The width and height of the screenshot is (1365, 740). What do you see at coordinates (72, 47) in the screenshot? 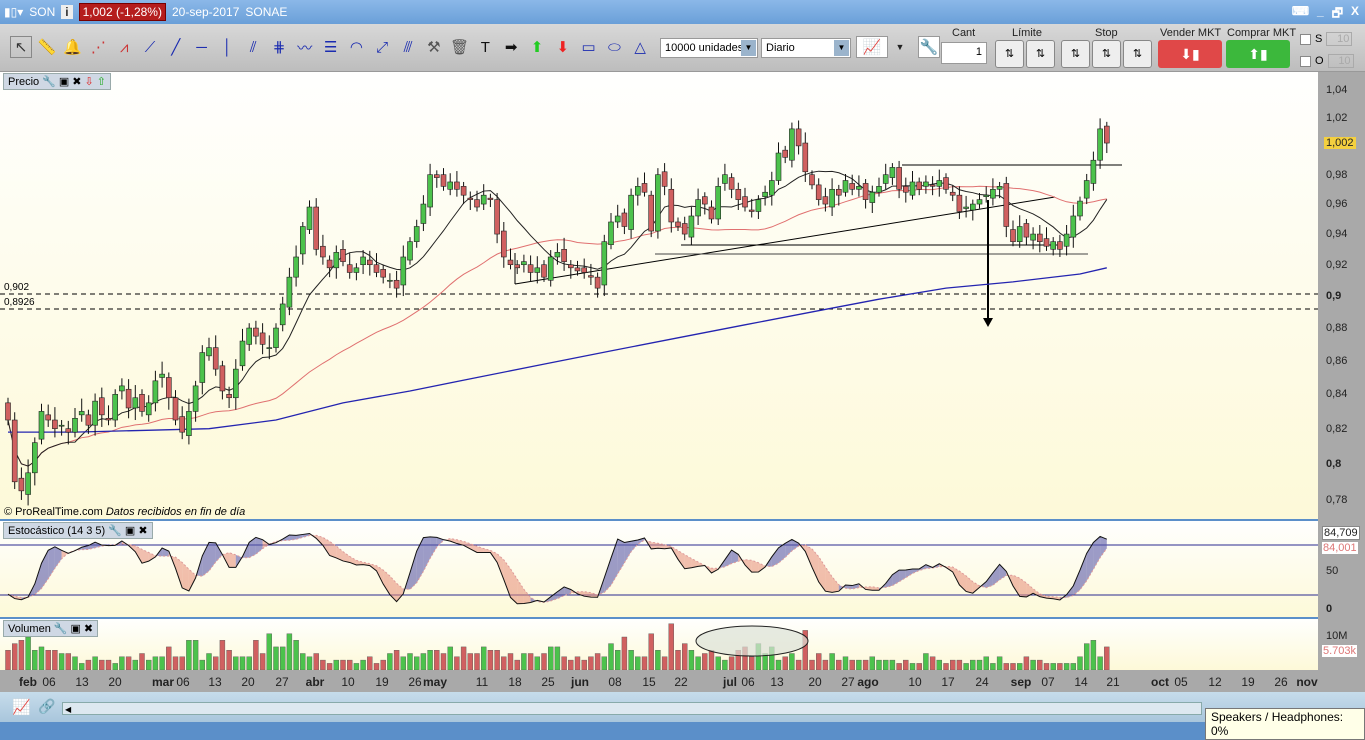
I see `alert-bell-icon: 🔔` at bounding box center [72, 47].